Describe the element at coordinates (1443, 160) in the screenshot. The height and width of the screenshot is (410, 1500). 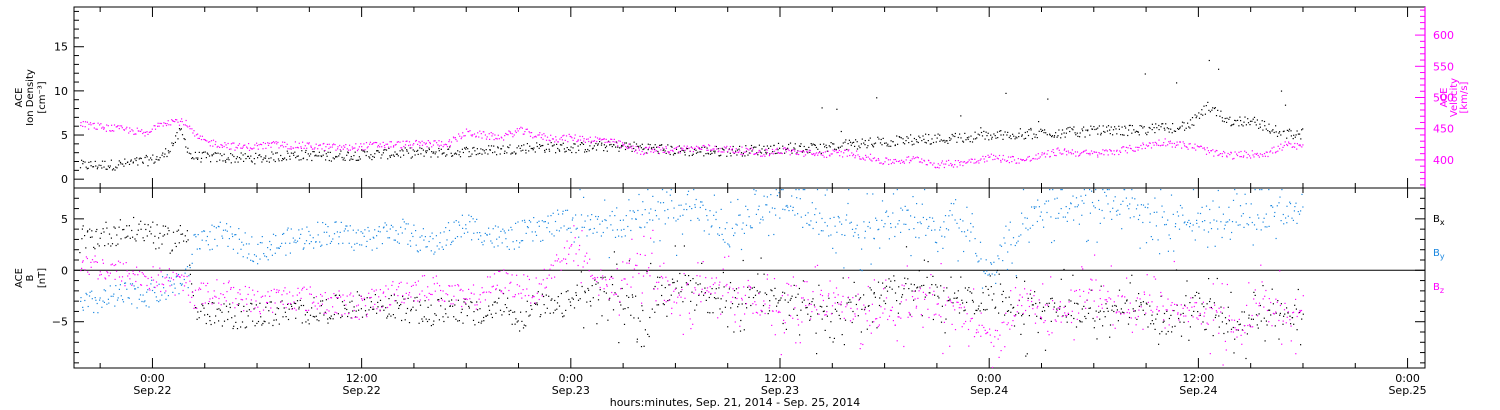
I see `right-y-tick-label: 400` at that location.